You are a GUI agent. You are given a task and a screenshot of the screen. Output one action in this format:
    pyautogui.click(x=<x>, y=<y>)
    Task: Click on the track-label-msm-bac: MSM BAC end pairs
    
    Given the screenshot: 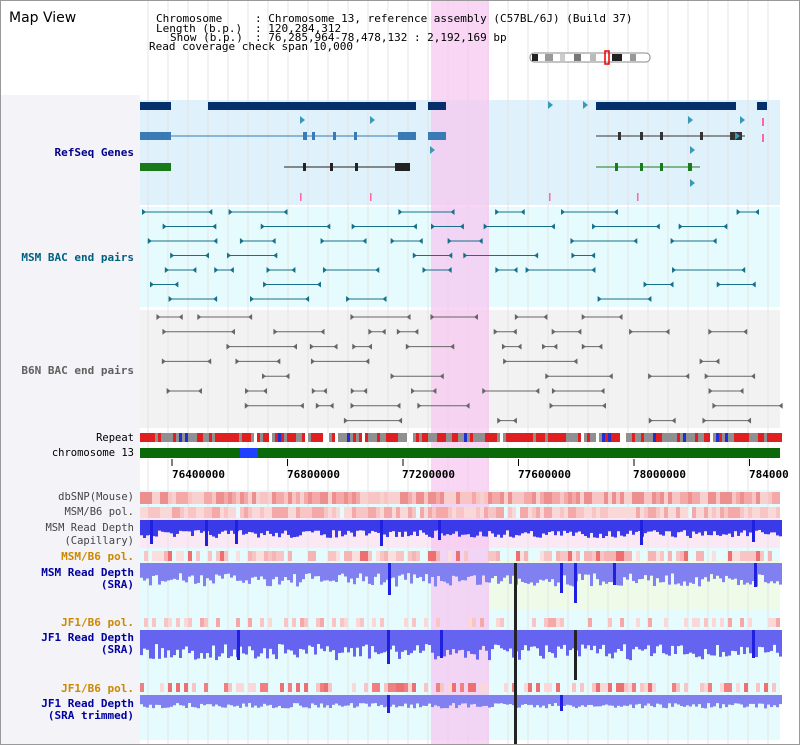 What is the action you would take?
    pyautogui.click(x=77, y=257)
    